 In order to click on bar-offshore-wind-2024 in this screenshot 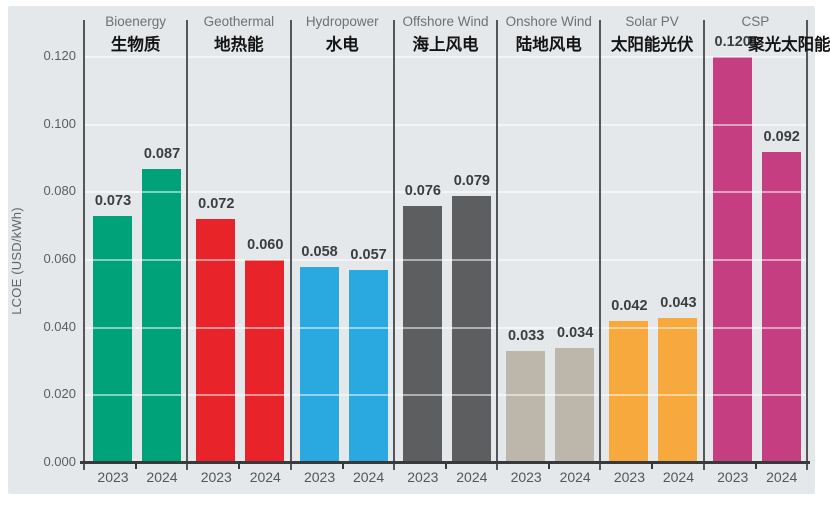, I will do `click(471, 329)`.